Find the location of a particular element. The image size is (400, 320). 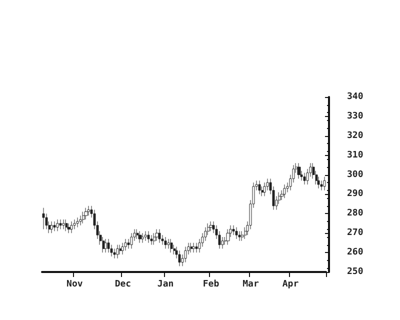

y-tick-label: 320 is located at coordinates (355, 135).